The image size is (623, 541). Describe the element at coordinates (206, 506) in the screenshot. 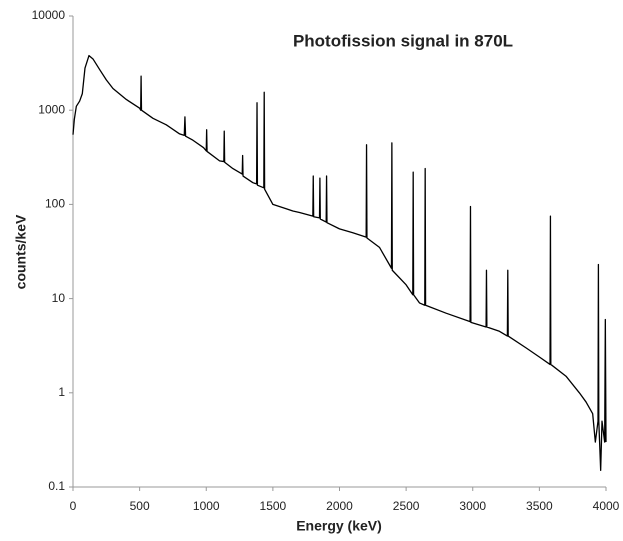

I see `x-tick-label: 1000` at that location.